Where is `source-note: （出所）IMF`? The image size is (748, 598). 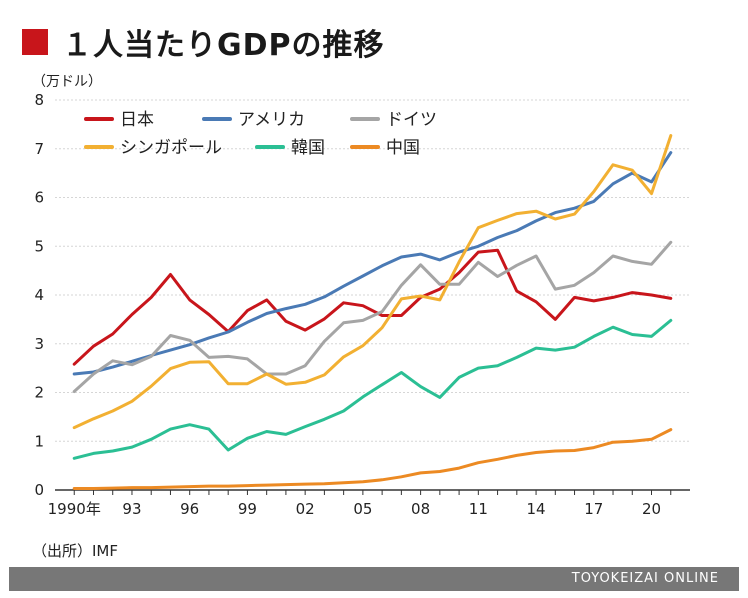
source-note: （出所）IMF is located at coordinates (75, 551).